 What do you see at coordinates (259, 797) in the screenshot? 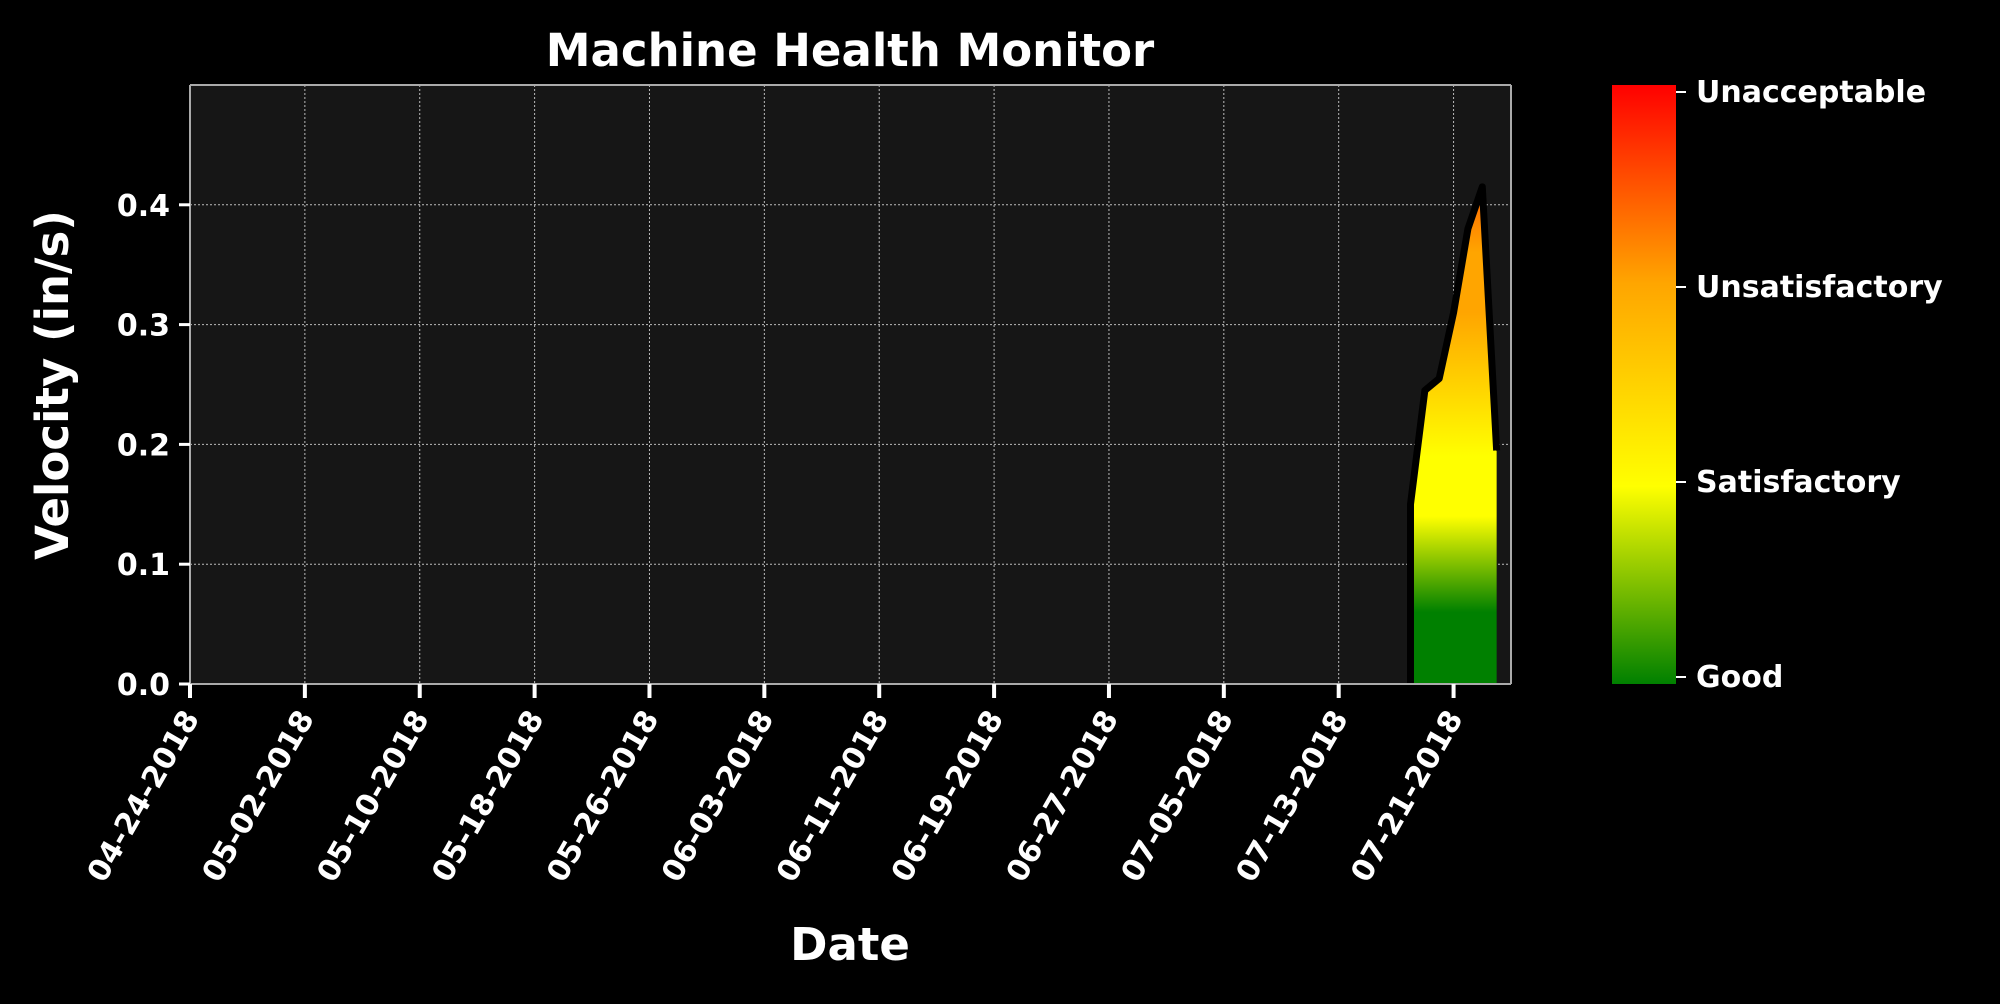
I see `x-tick-label: 05-02-2018` at bounding box center [259, 797].